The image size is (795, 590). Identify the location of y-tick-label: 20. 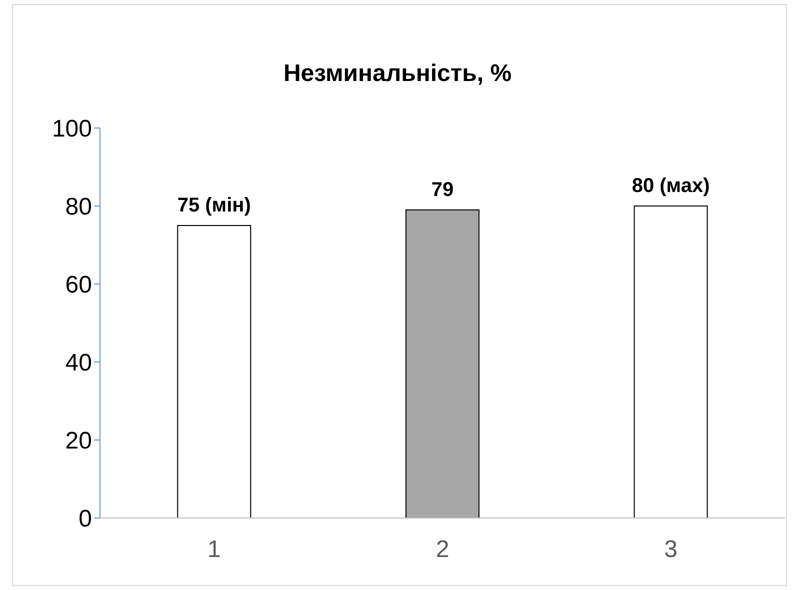
(78, 441).